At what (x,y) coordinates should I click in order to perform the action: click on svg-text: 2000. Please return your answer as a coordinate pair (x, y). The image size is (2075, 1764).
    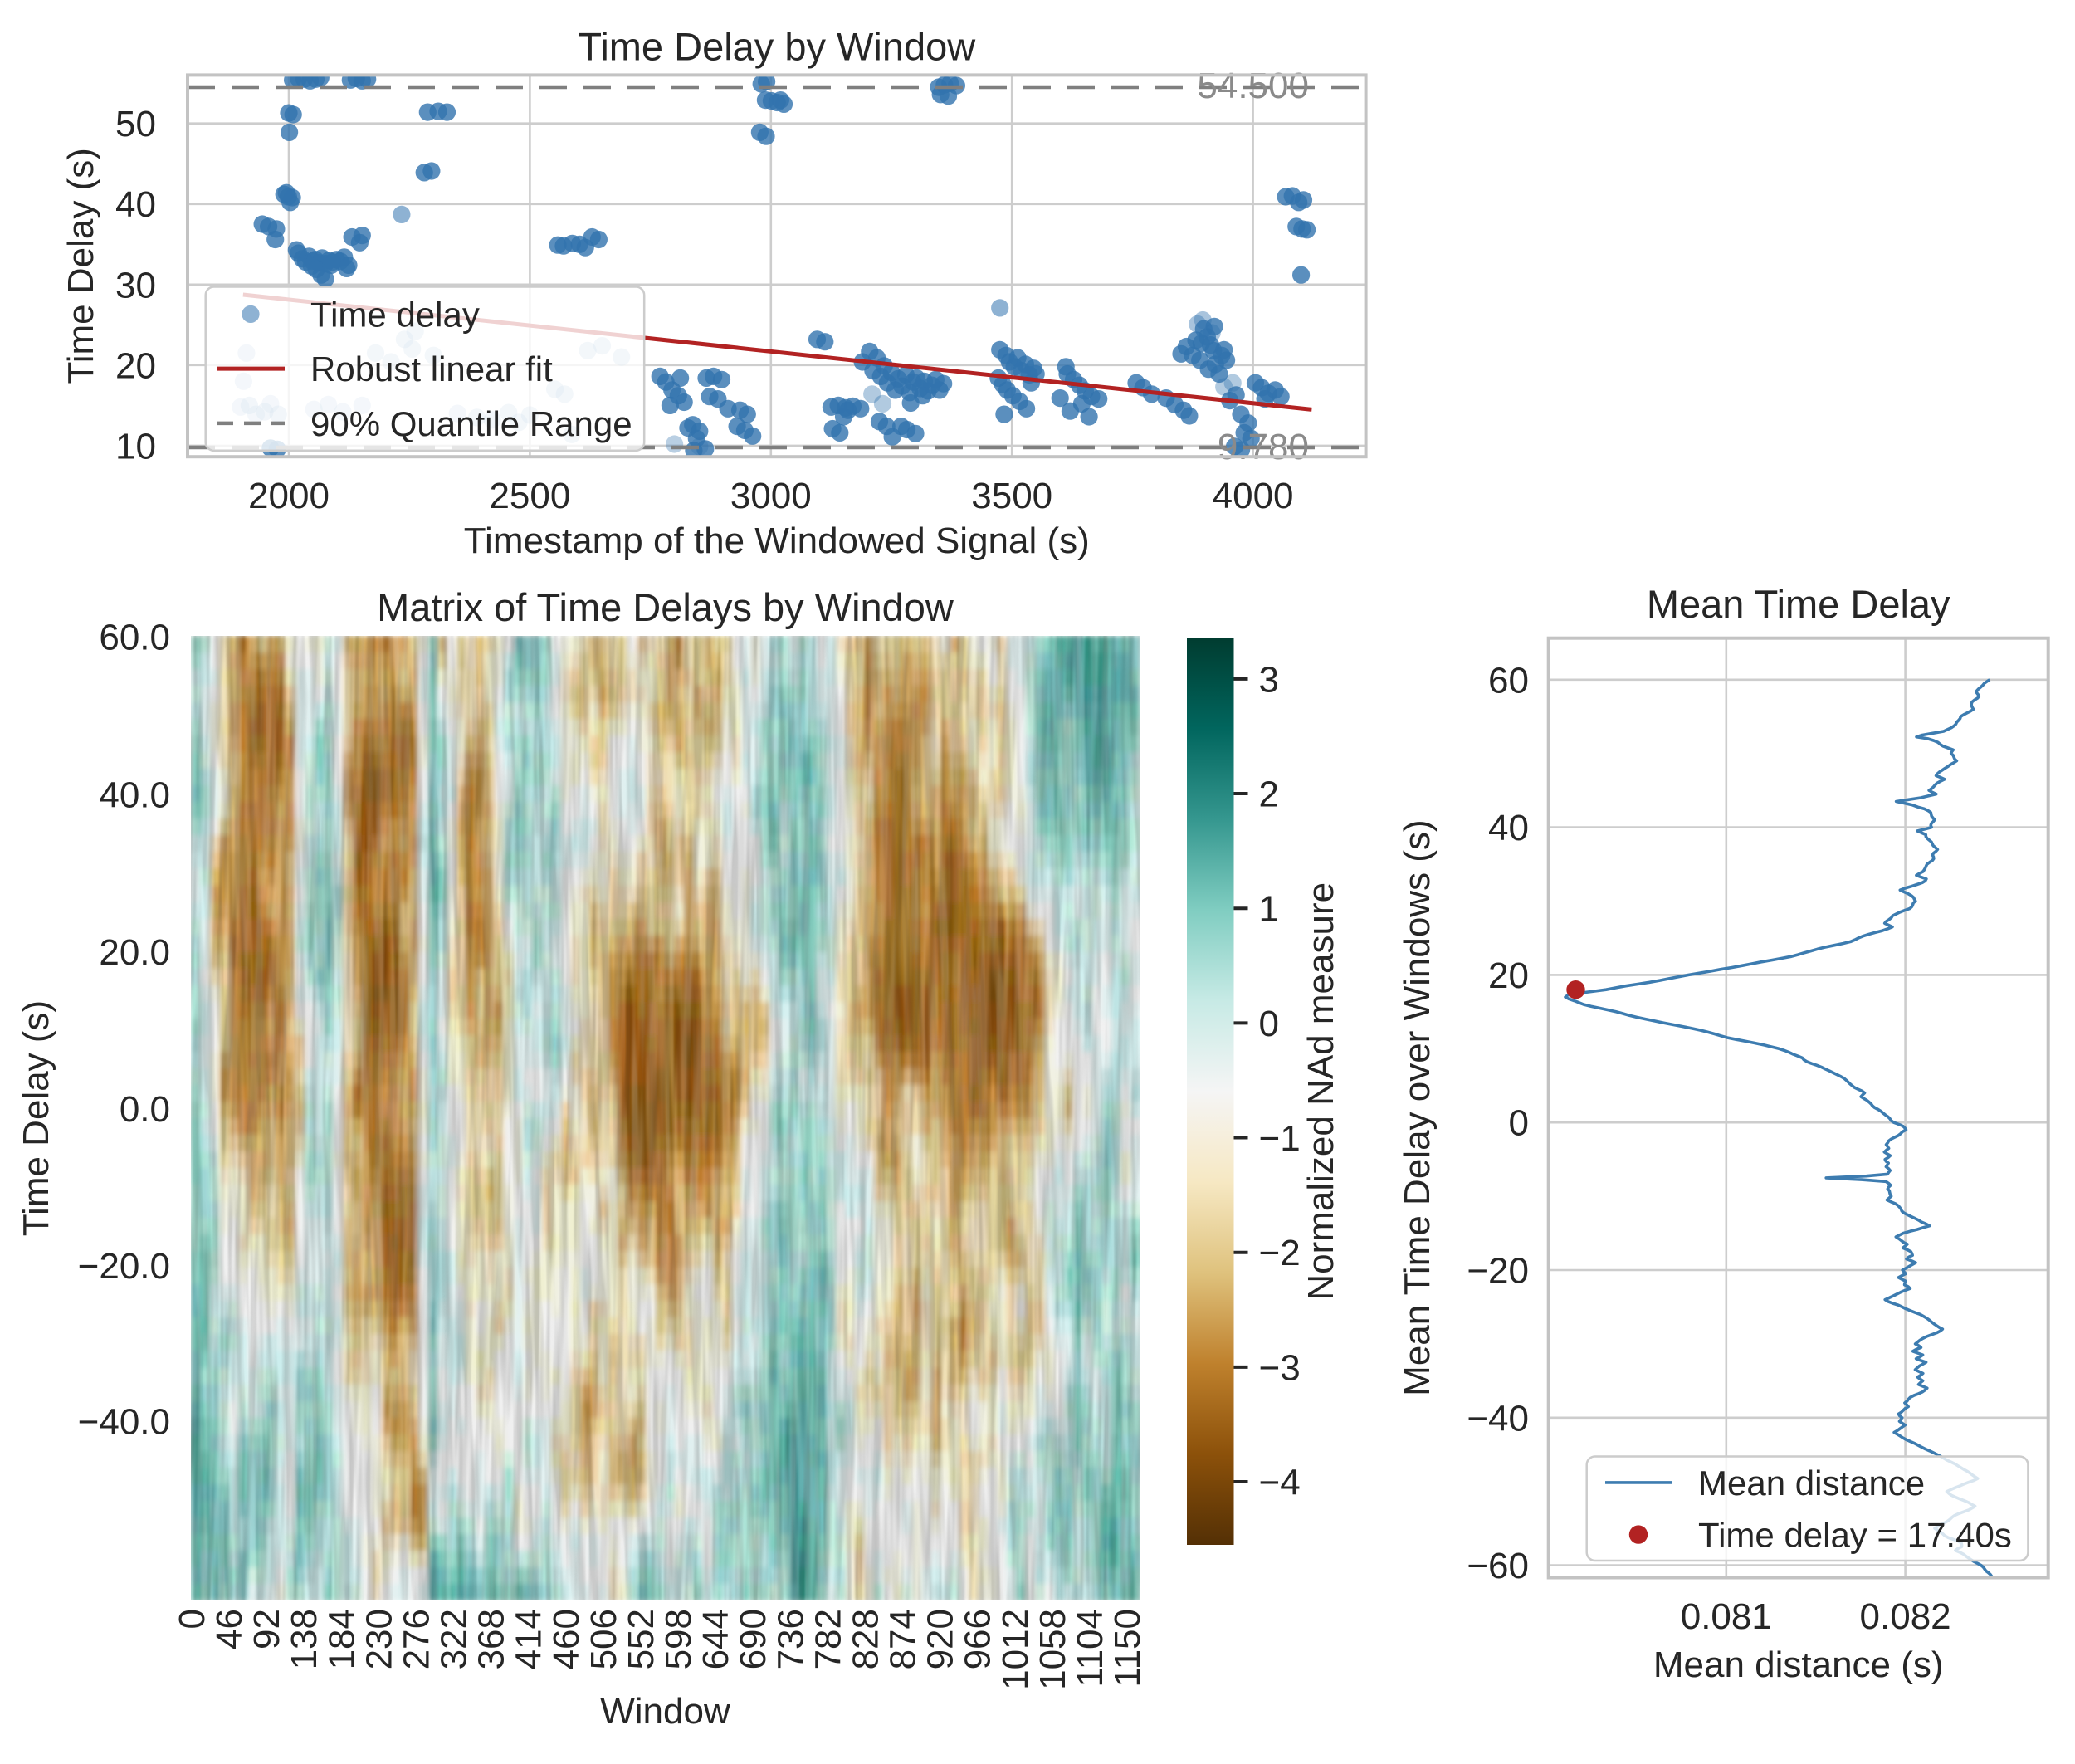
    Looking at the image, I should click on (289, 496).